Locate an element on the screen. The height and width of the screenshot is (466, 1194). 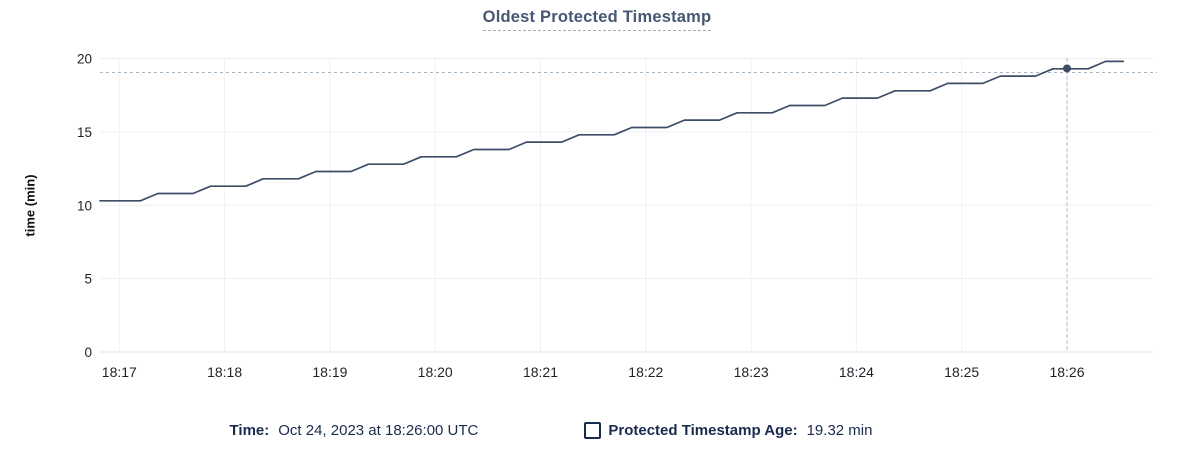
x-tick-label: 18:19 is located at coordinates (329, 372).